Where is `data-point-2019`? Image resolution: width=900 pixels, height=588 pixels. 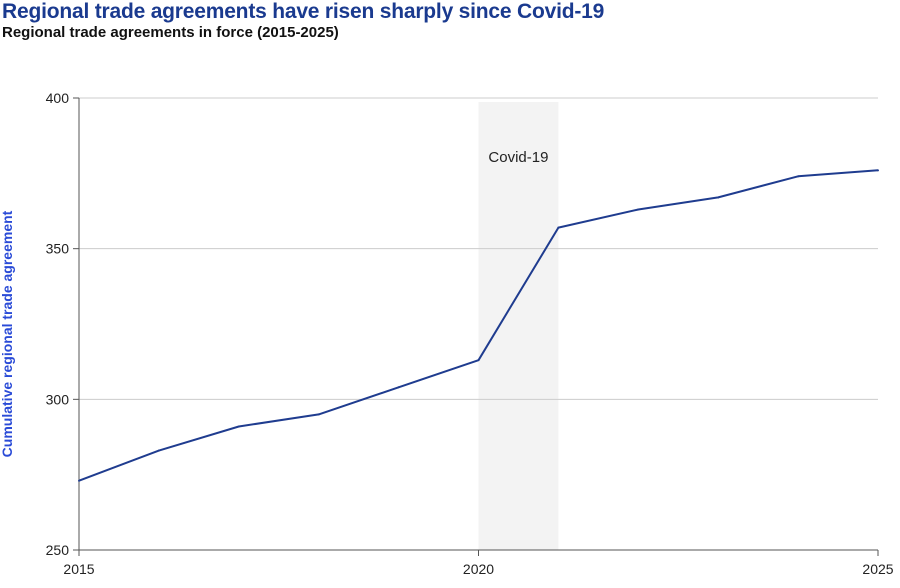 data-point-2019 is located at coordinates (398, 387).